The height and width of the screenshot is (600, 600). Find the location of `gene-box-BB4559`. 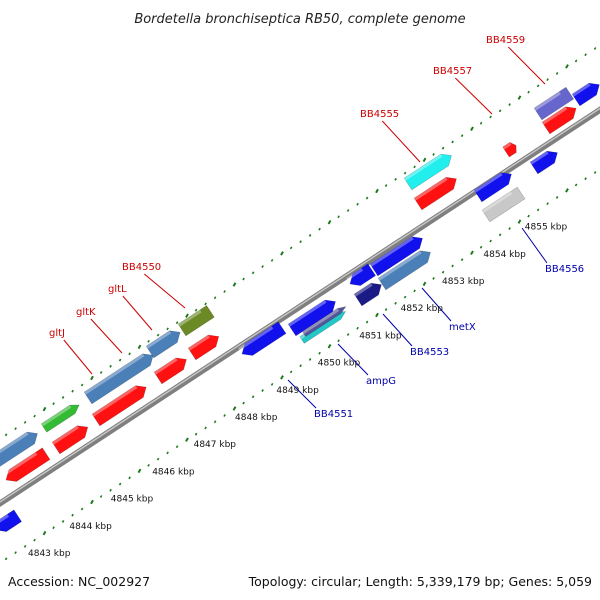

gene-box-BB4559 is located at coordinates (554, 103).